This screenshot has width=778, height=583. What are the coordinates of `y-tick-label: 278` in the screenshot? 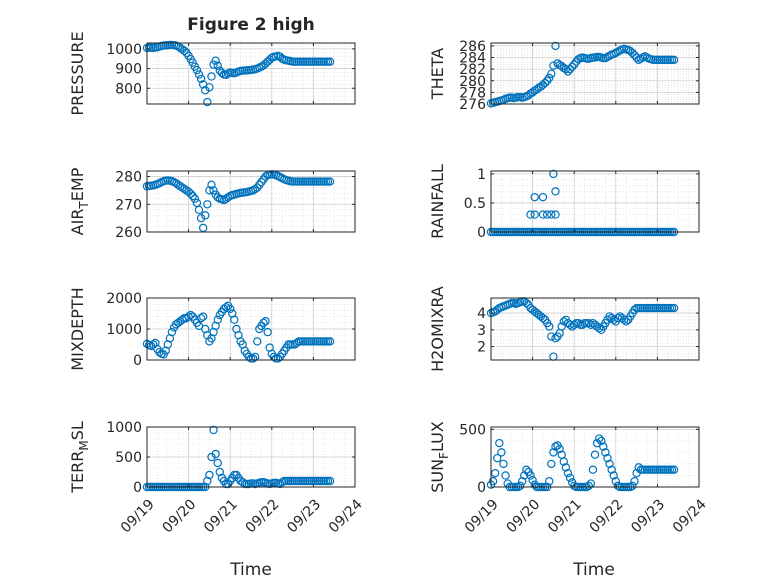 It's located at (472, 93).